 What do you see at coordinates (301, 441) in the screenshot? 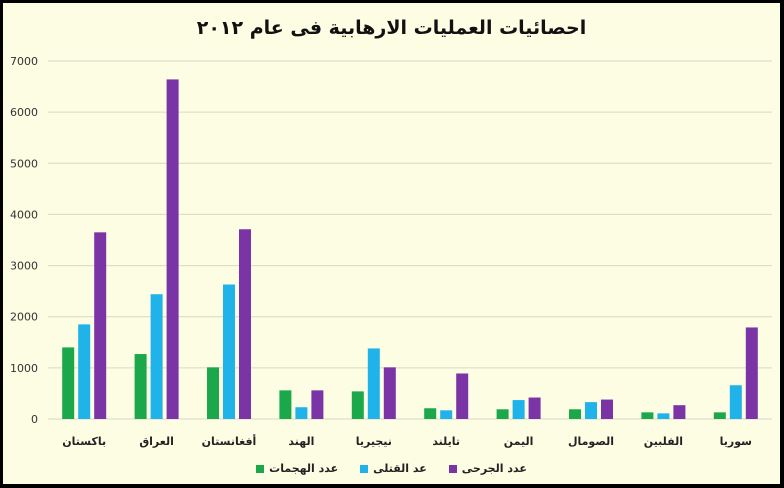
I see `x-tick-label: الهند` at bounding box center [301, 441].